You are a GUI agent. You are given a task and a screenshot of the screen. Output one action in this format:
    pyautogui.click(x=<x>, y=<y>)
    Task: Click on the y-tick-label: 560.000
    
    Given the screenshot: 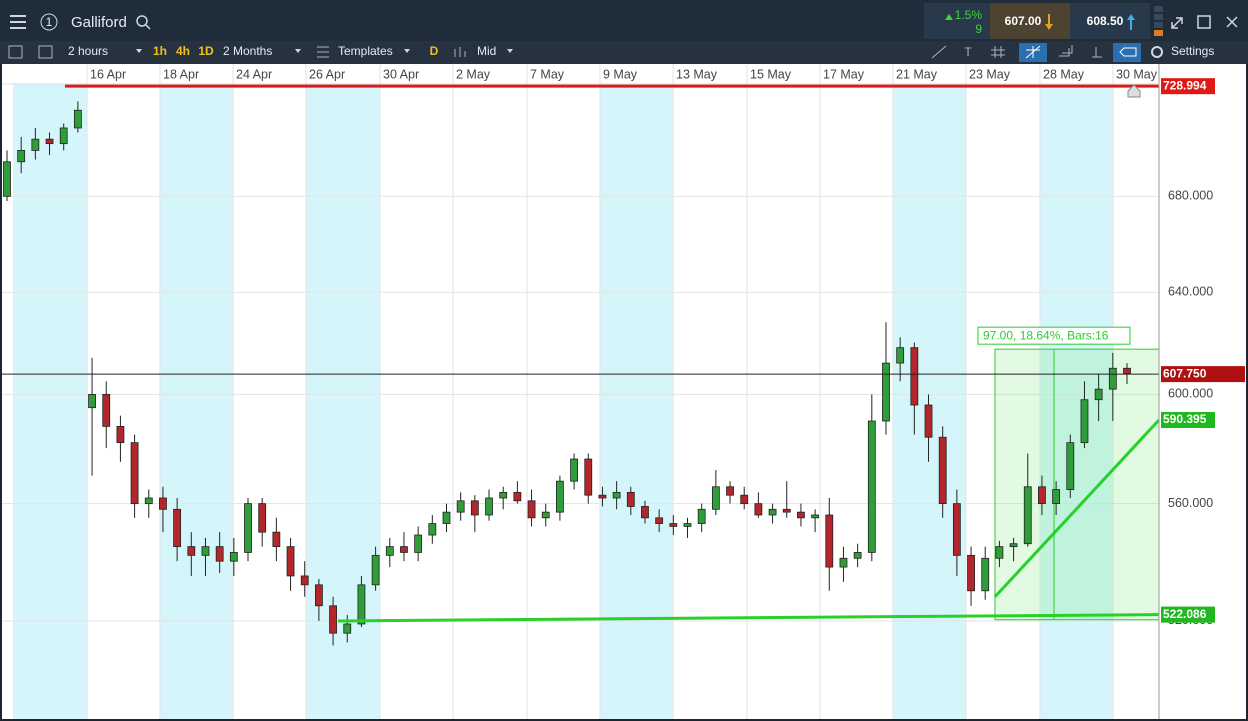 What is the action you would take?
    pyautogui.click(x=1190, y=503)
    